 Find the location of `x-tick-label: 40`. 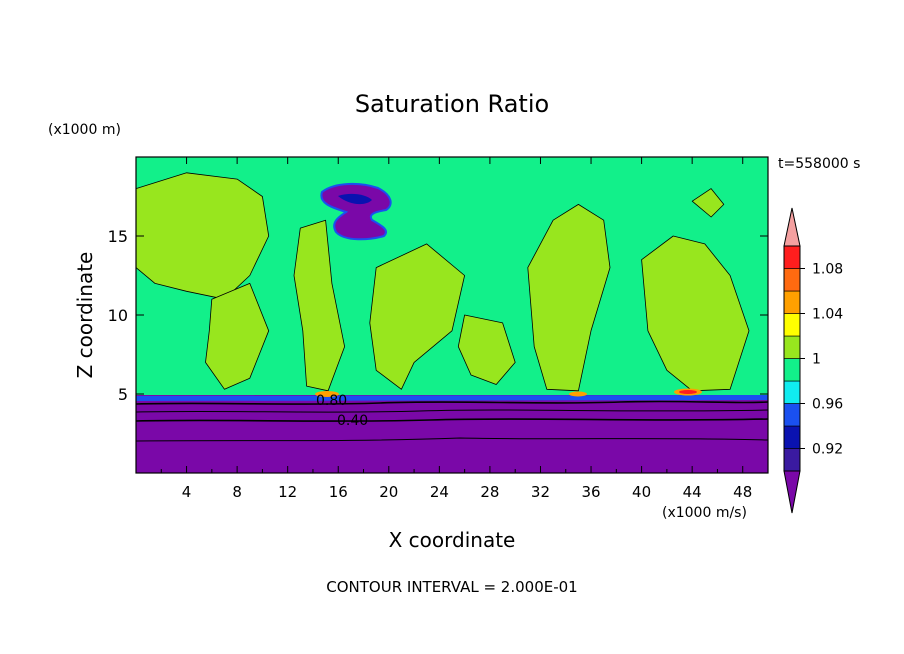

x-tick-label: 40 is located at coordinates (641, 492).